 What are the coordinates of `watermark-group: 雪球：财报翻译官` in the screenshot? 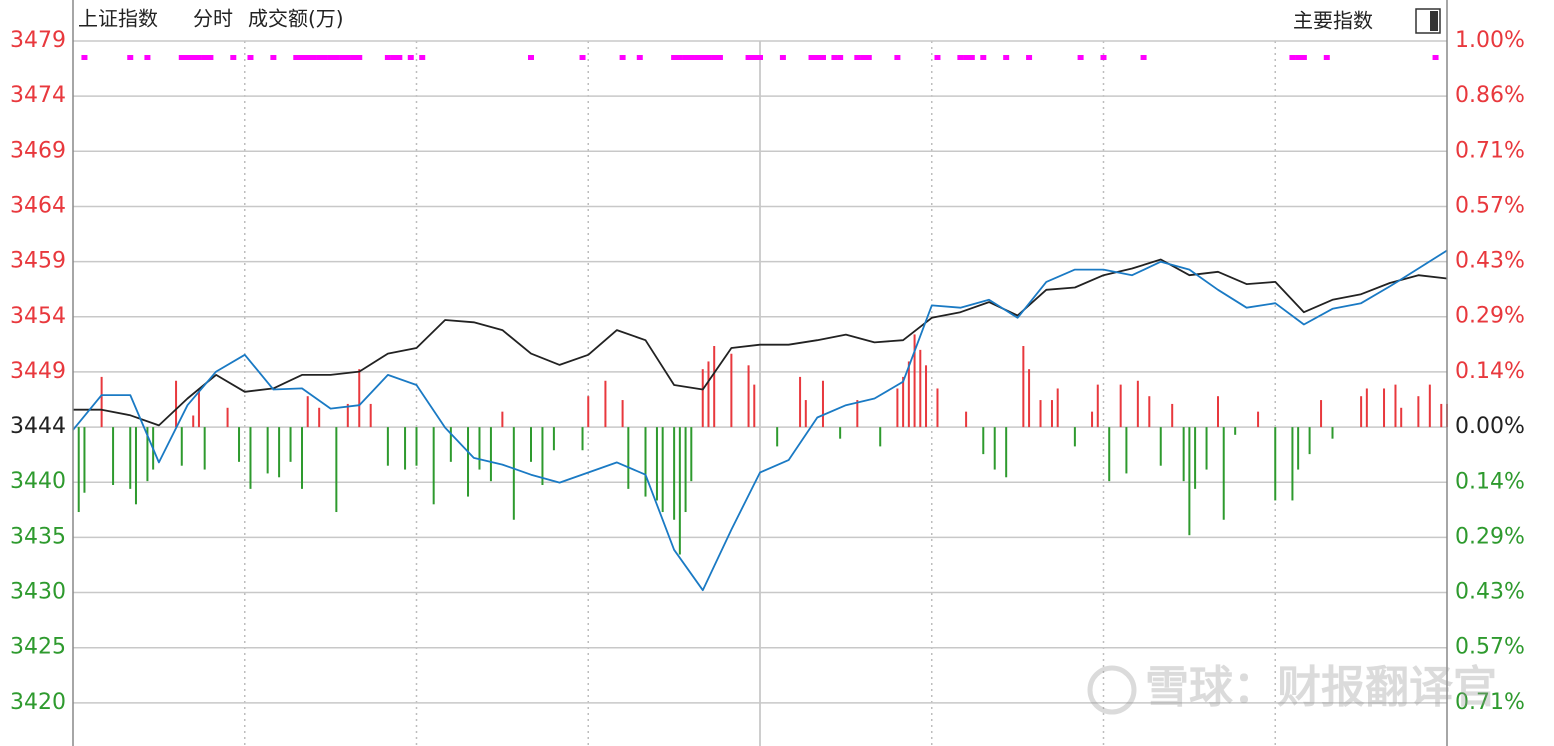 It's located at (1292, 688).